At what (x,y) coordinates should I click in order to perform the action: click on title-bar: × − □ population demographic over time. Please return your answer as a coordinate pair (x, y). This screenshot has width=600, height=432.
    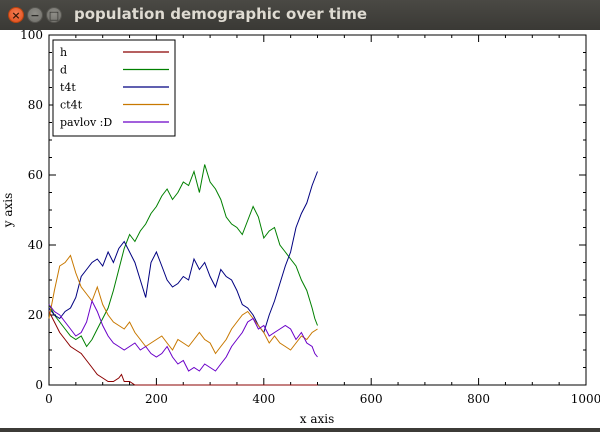
    Looking at the image, I should click on (300, 15).